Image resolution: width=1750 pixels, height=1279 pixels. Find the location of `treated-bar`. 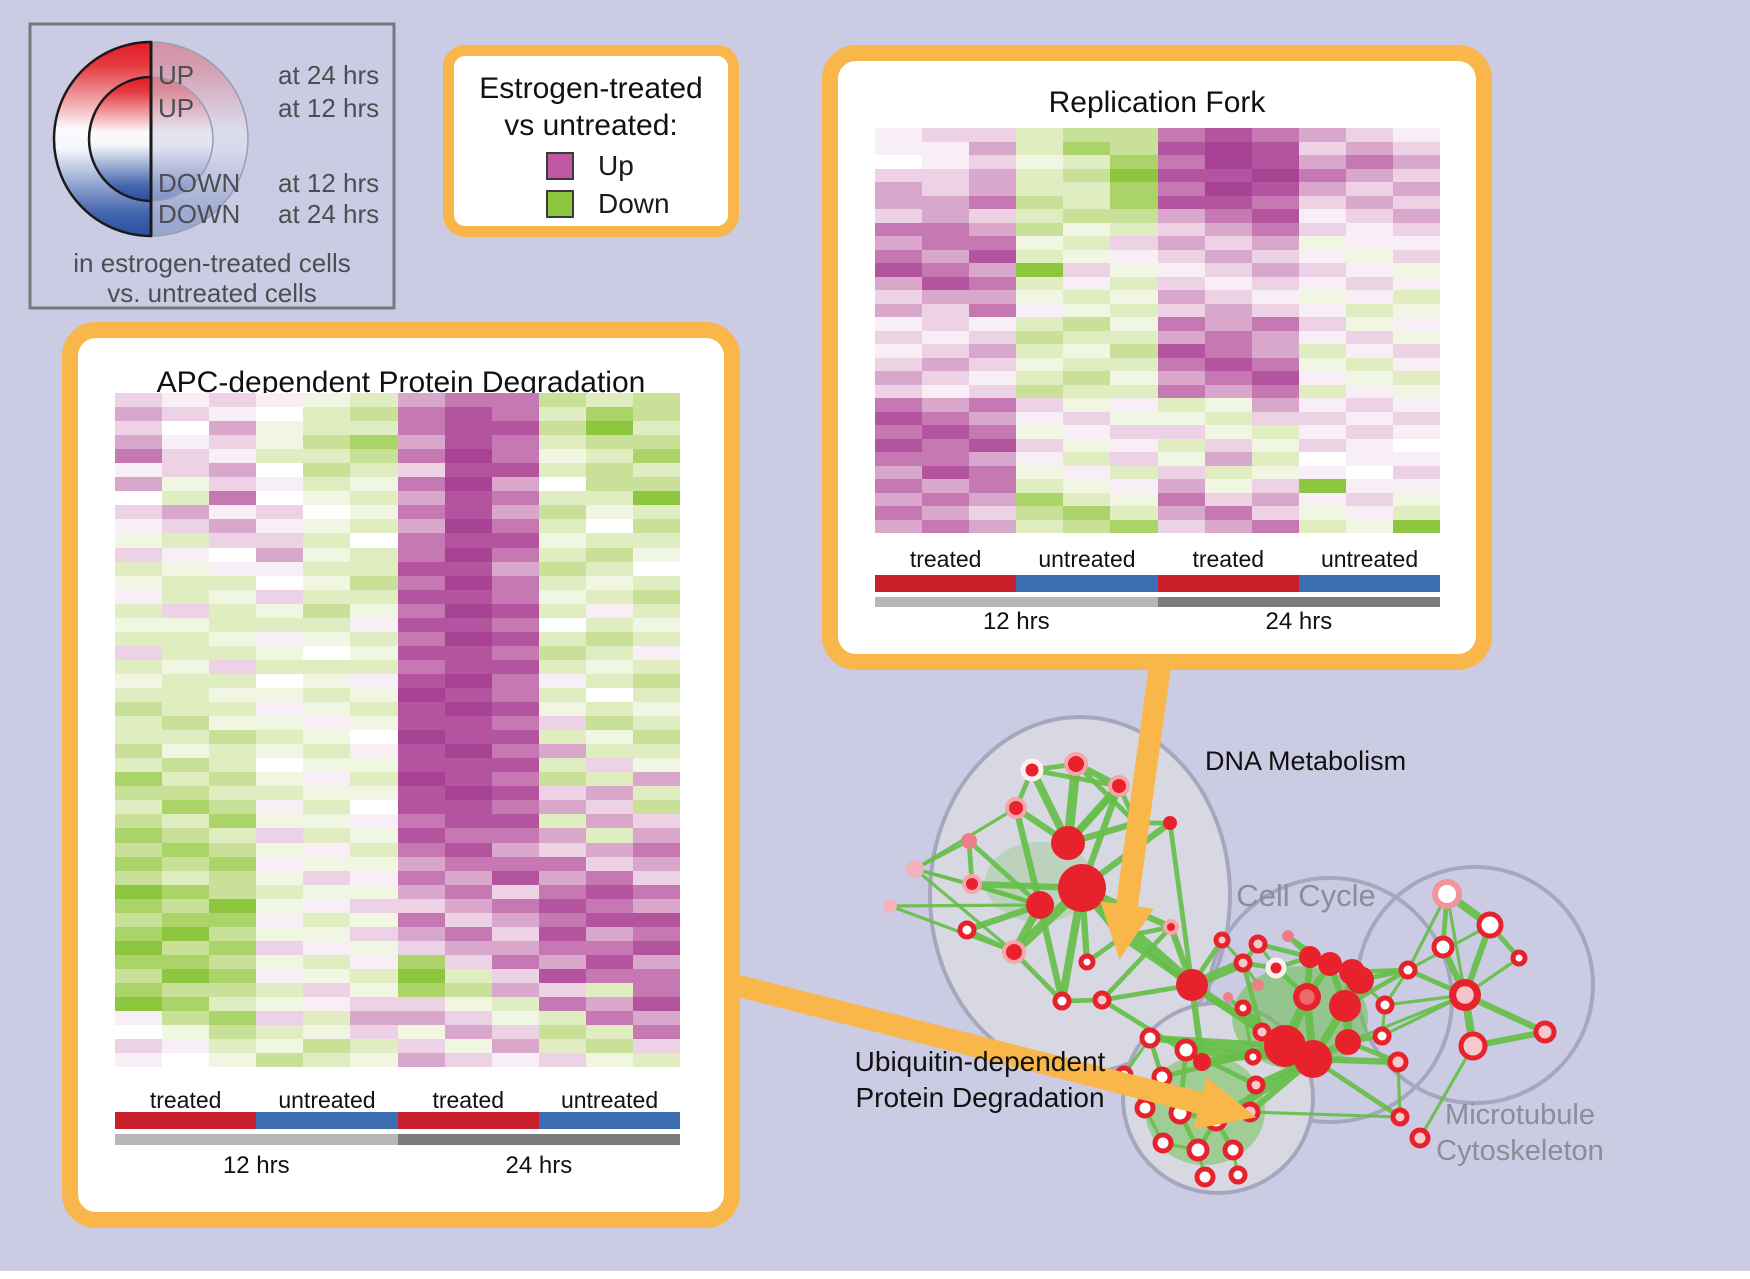

treated-bar is located at coordinates (1228, 583).